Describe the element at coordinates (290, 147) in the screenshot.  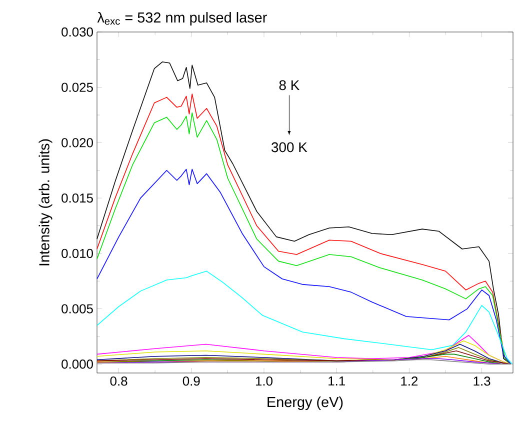
I see `annotation: 300 K` at that location.